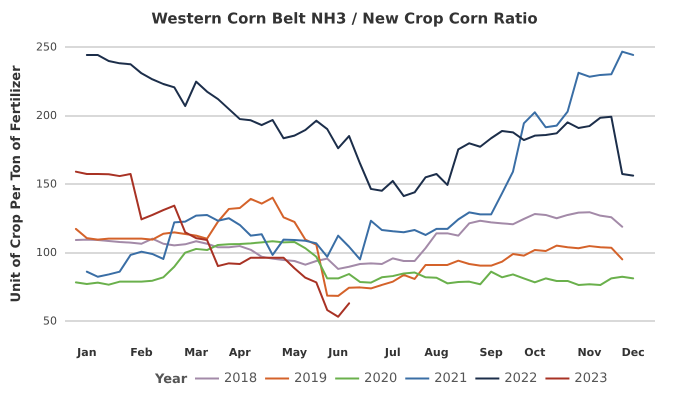 The width and height of the screenshot is (689, 394). What do you see at coordinates (240, 352) in the screenshot?
I see `x-tick-label: Apr` at bounding box center [240, 352].